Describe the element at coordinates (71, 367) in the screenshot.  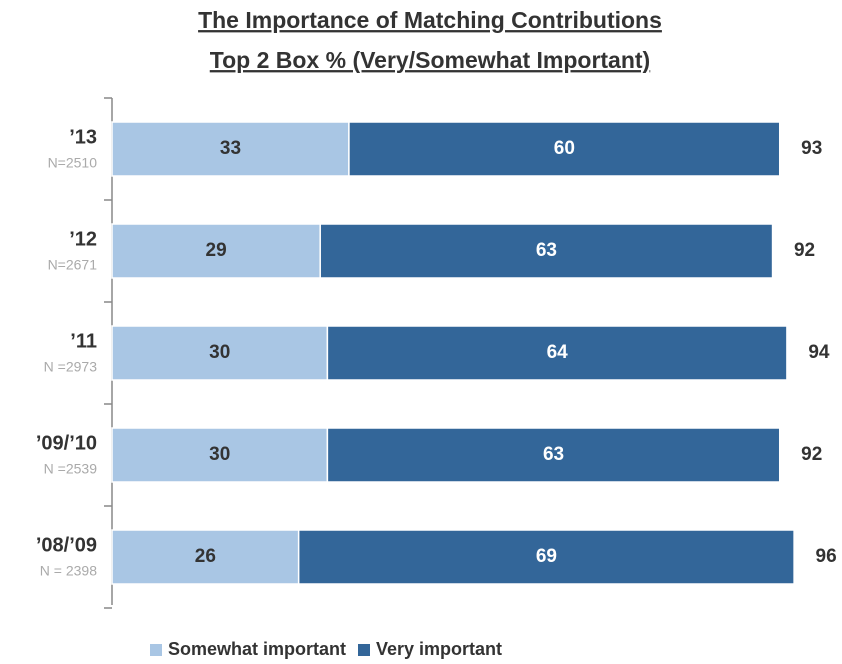
I see `sample-size-label: N =2973` at that location.